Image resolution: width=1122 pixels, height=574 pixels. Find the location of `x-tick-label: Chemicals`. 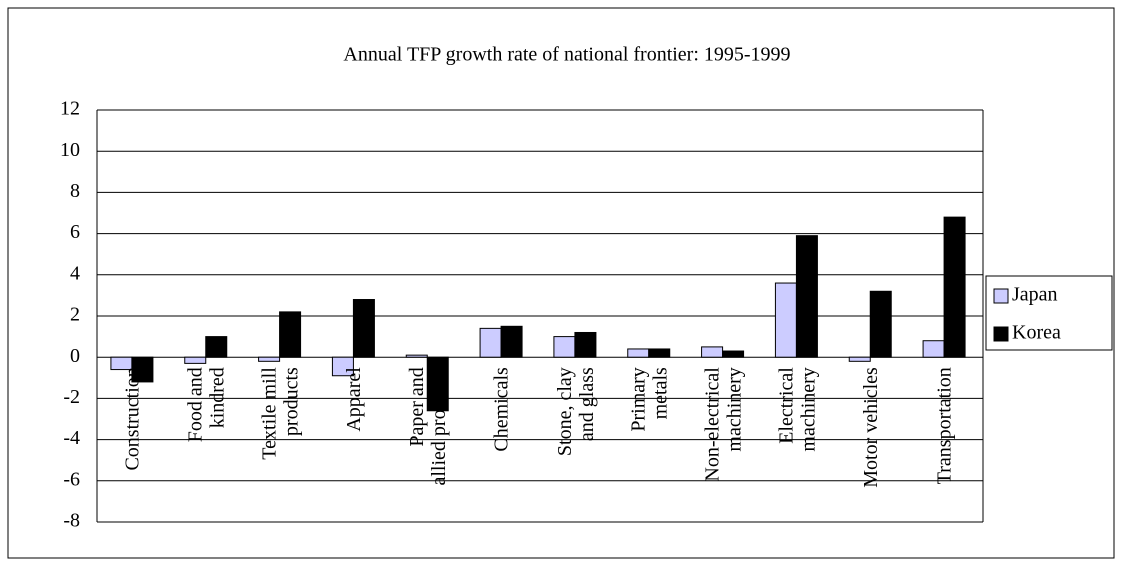

x-tick-label: Chemicals is located at coordinates (502, 409).